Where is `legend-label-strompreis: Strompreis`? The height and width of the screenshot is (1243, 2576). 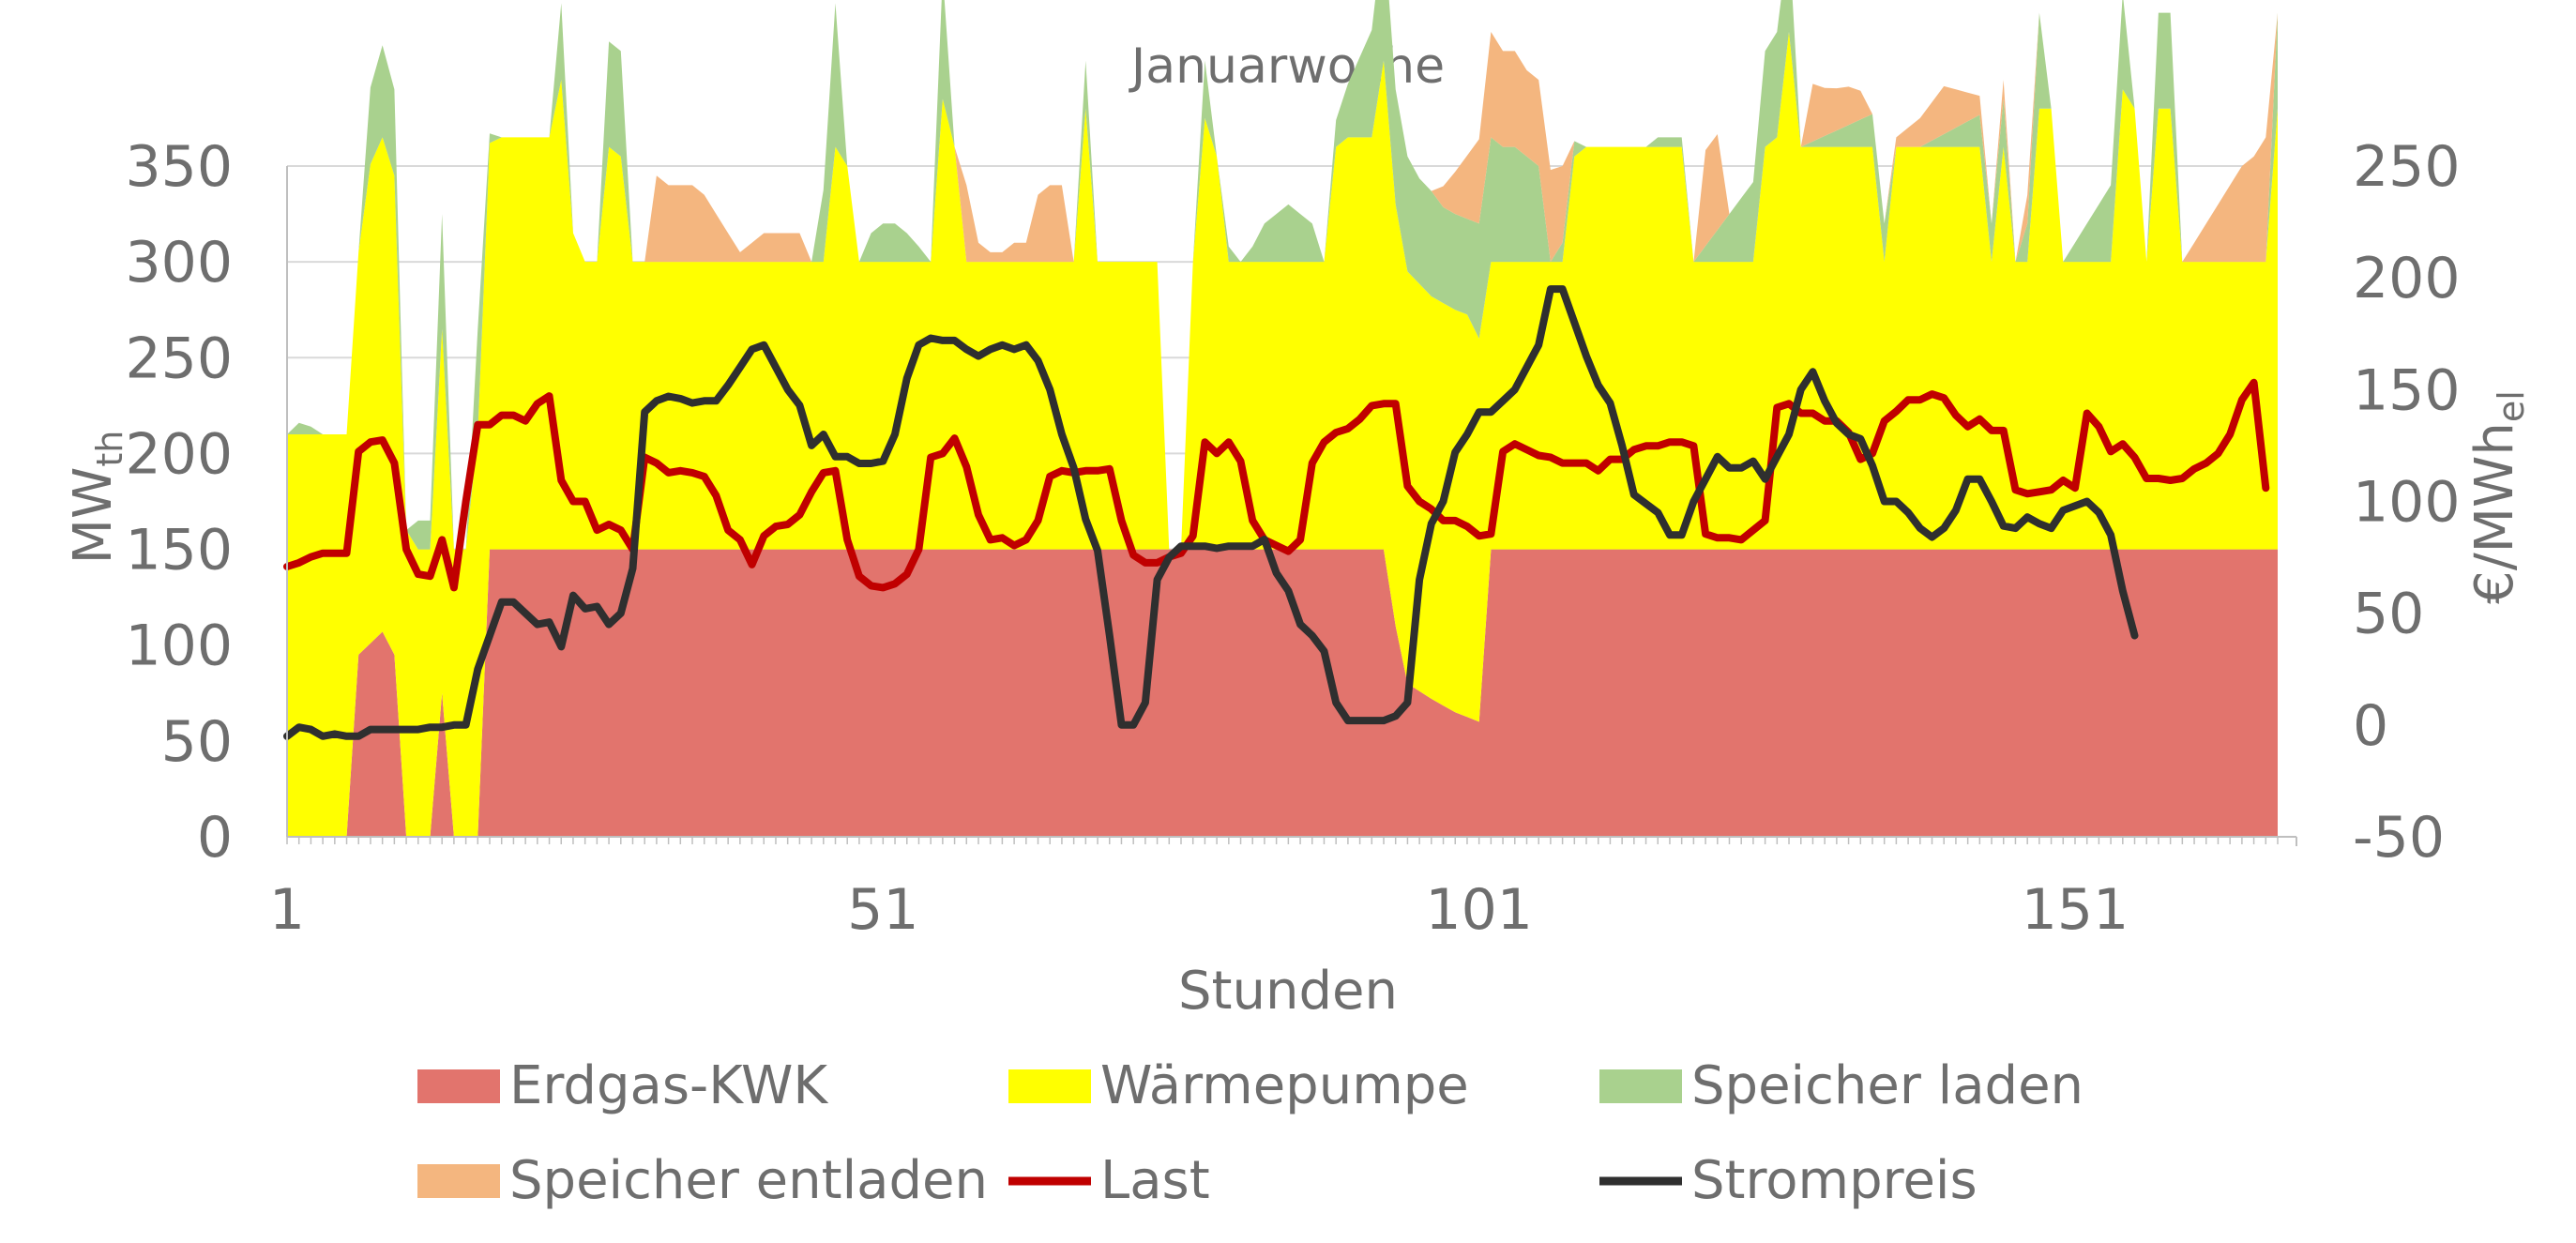
legend-label-strompreis: Strompreis is located at coordinates (1834, 1180).